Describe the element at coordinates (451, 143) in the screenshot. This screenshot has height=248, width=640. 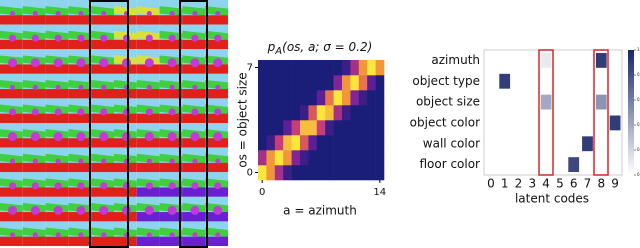
I see `row-label: wall color` at that location.